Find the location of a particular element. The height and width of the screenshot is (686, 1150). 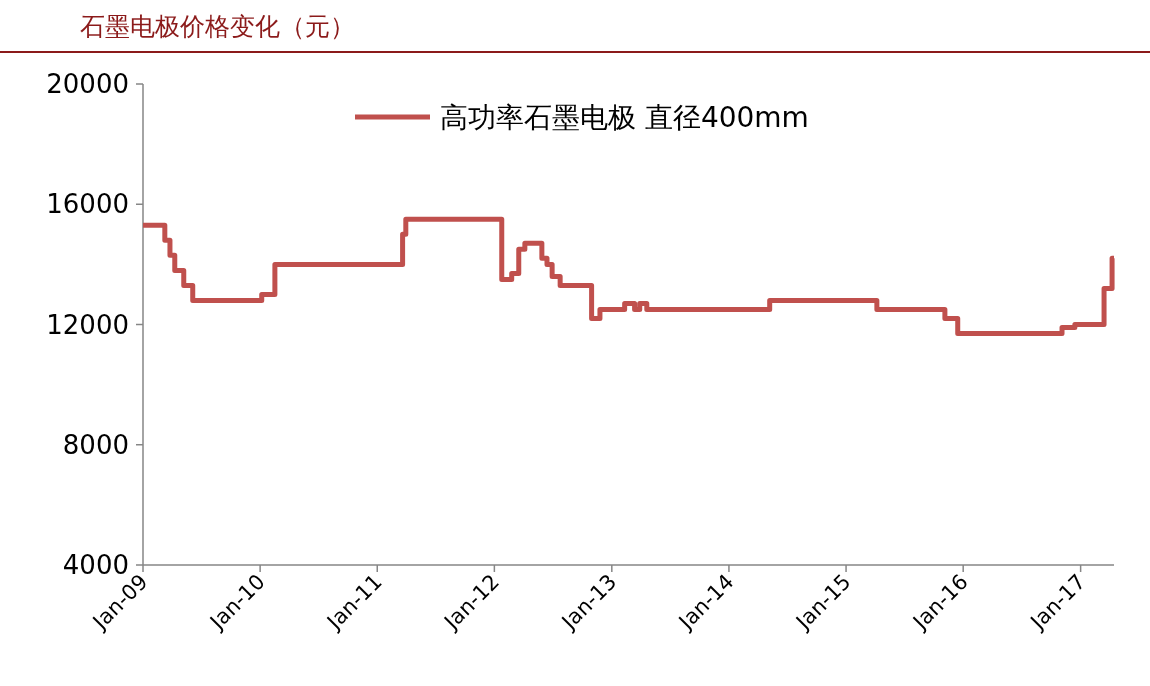

y-tick-label: 20000 is located at coordinates (87, 84).